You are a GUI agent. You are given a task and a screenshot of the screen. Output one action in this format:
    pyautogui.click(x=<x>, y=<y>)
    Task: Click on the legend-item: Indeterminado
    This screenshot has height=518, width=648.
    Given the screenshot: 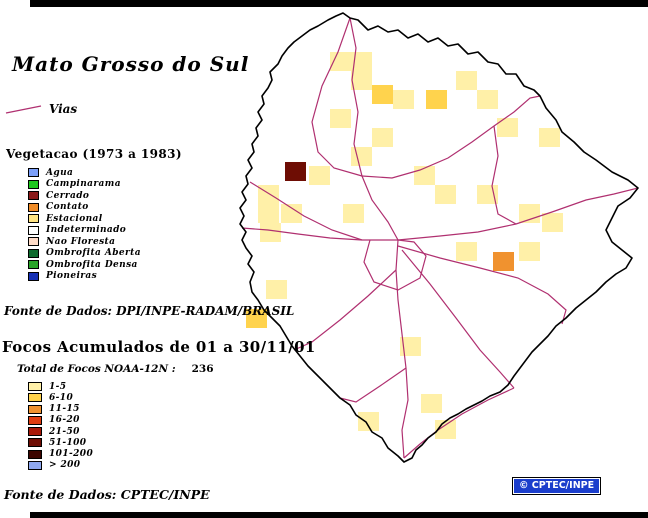 What is the action you would take?
    pyautogui.click(x=84, y=231)
    